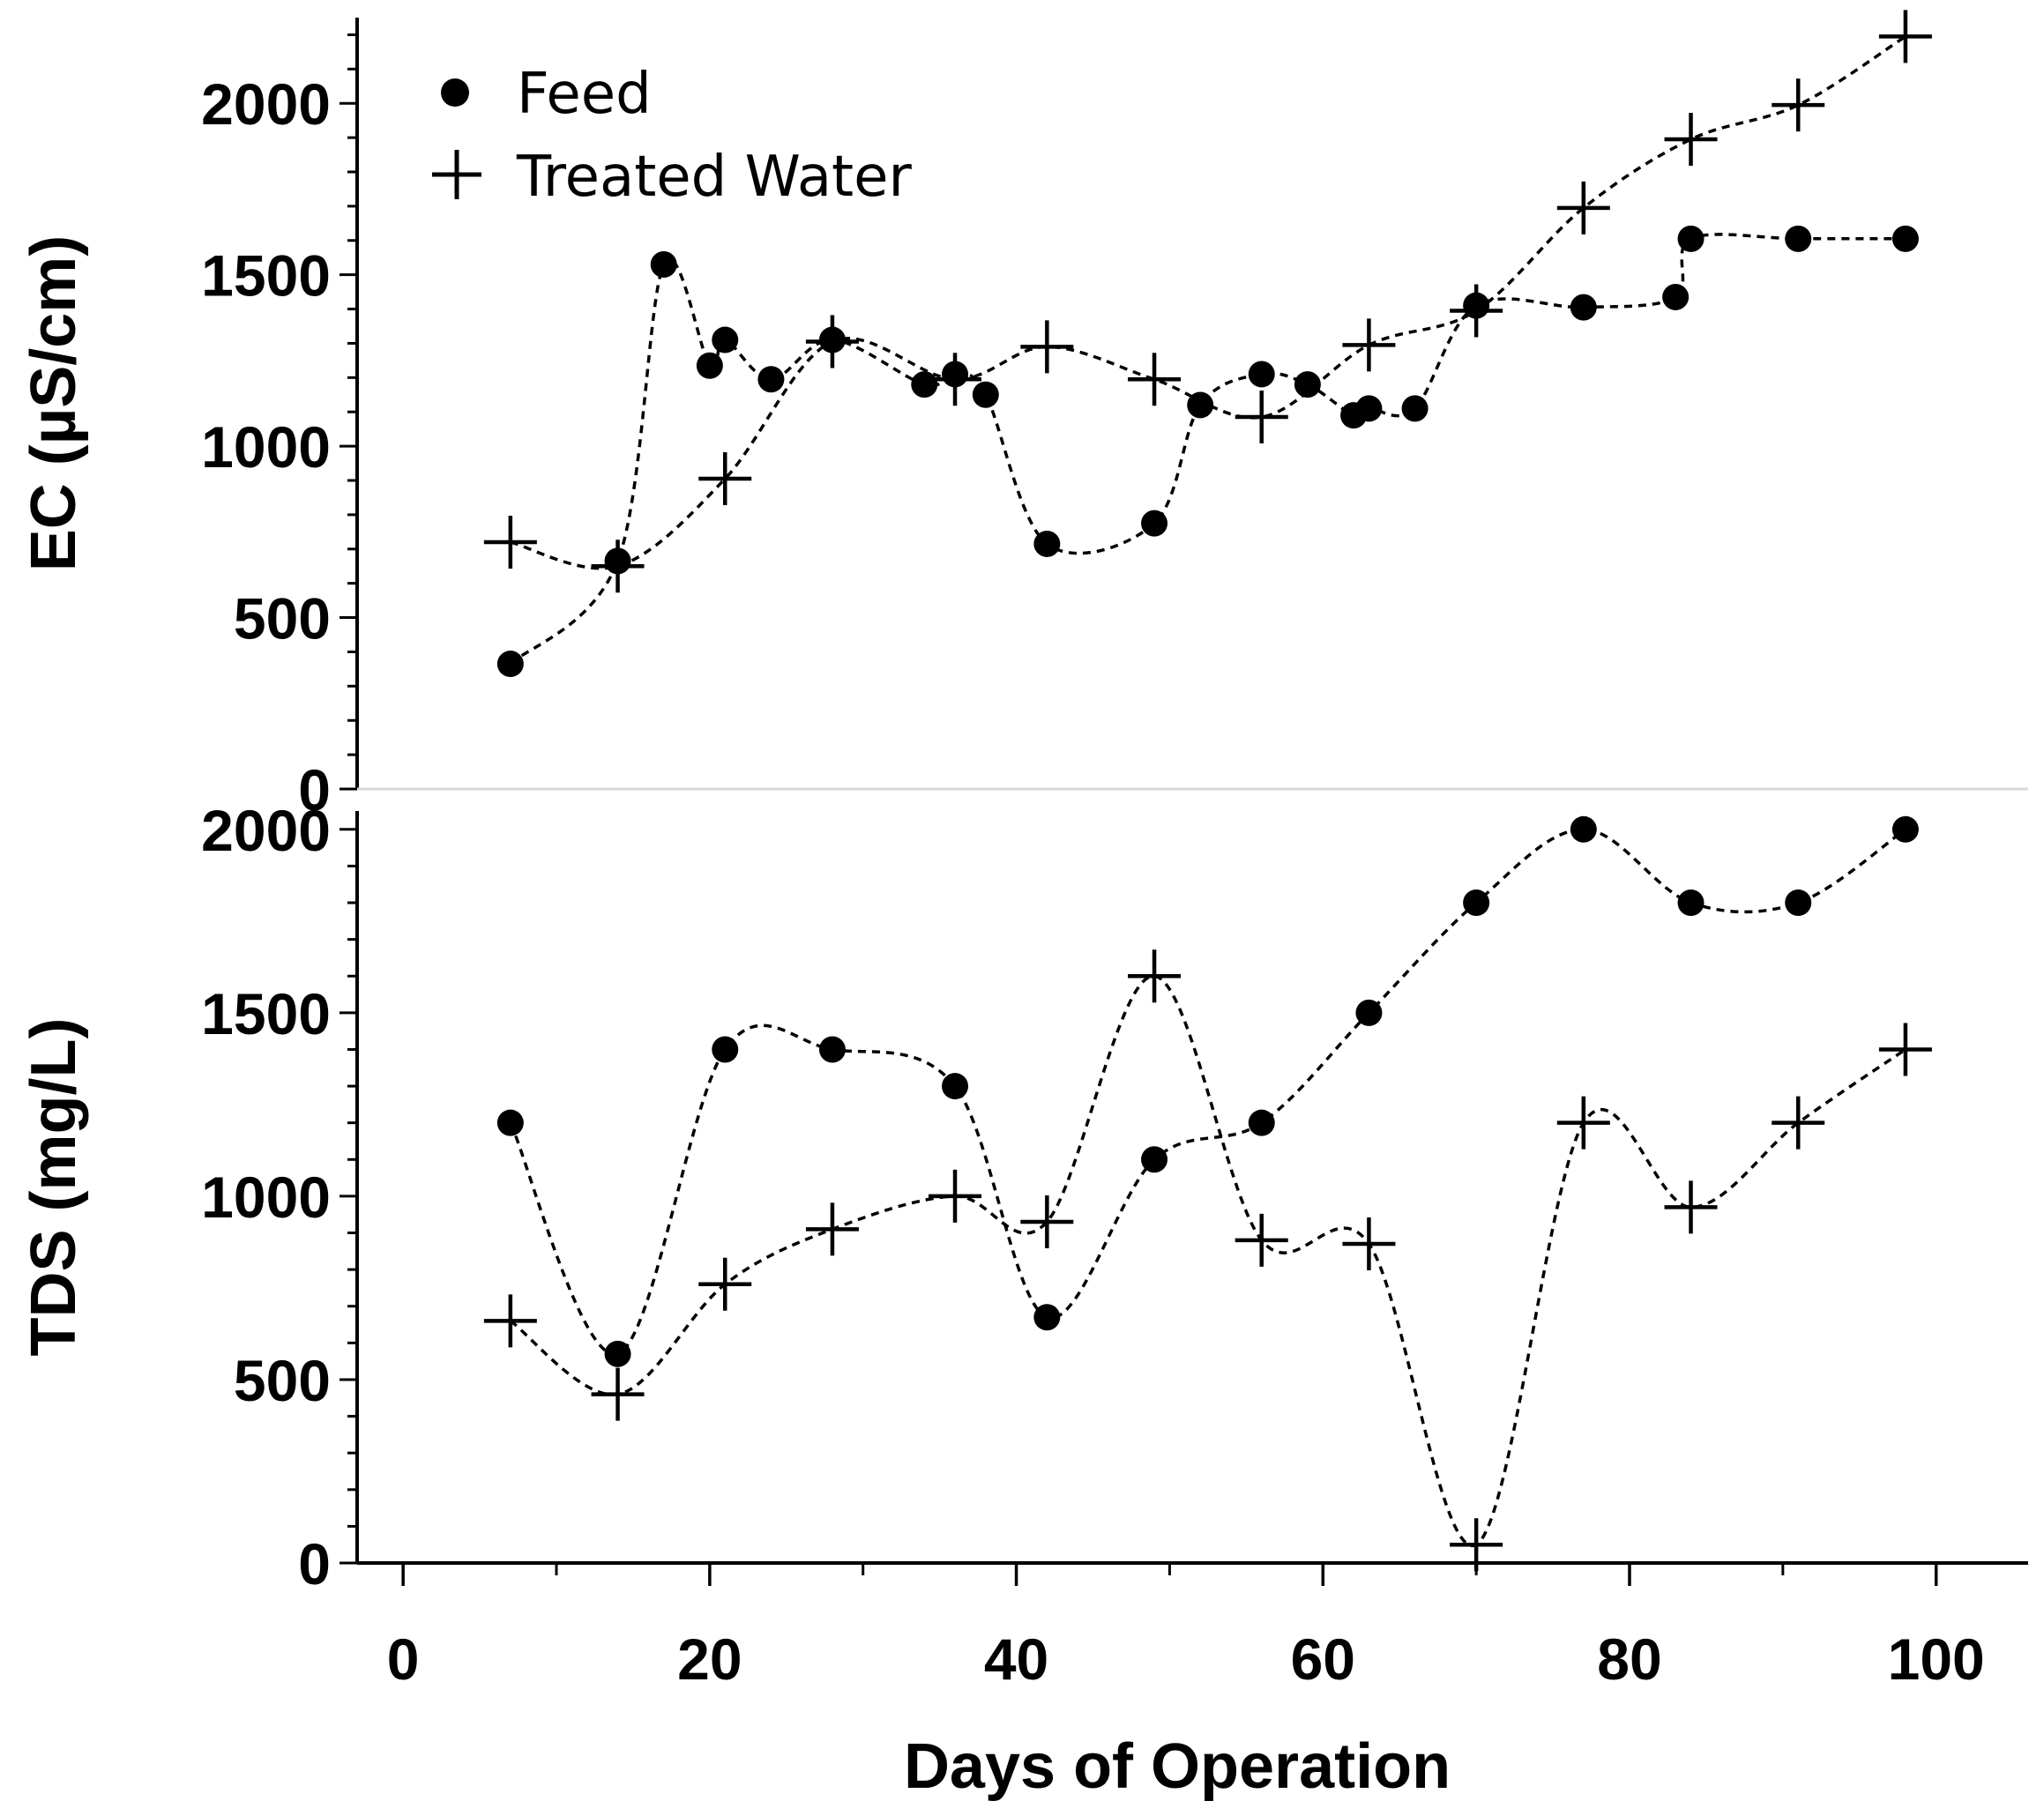 This screenshot has width=2044, height=1816. I want to click on ec-y-axis-label: EC (µS/cm), so click(54, 403).